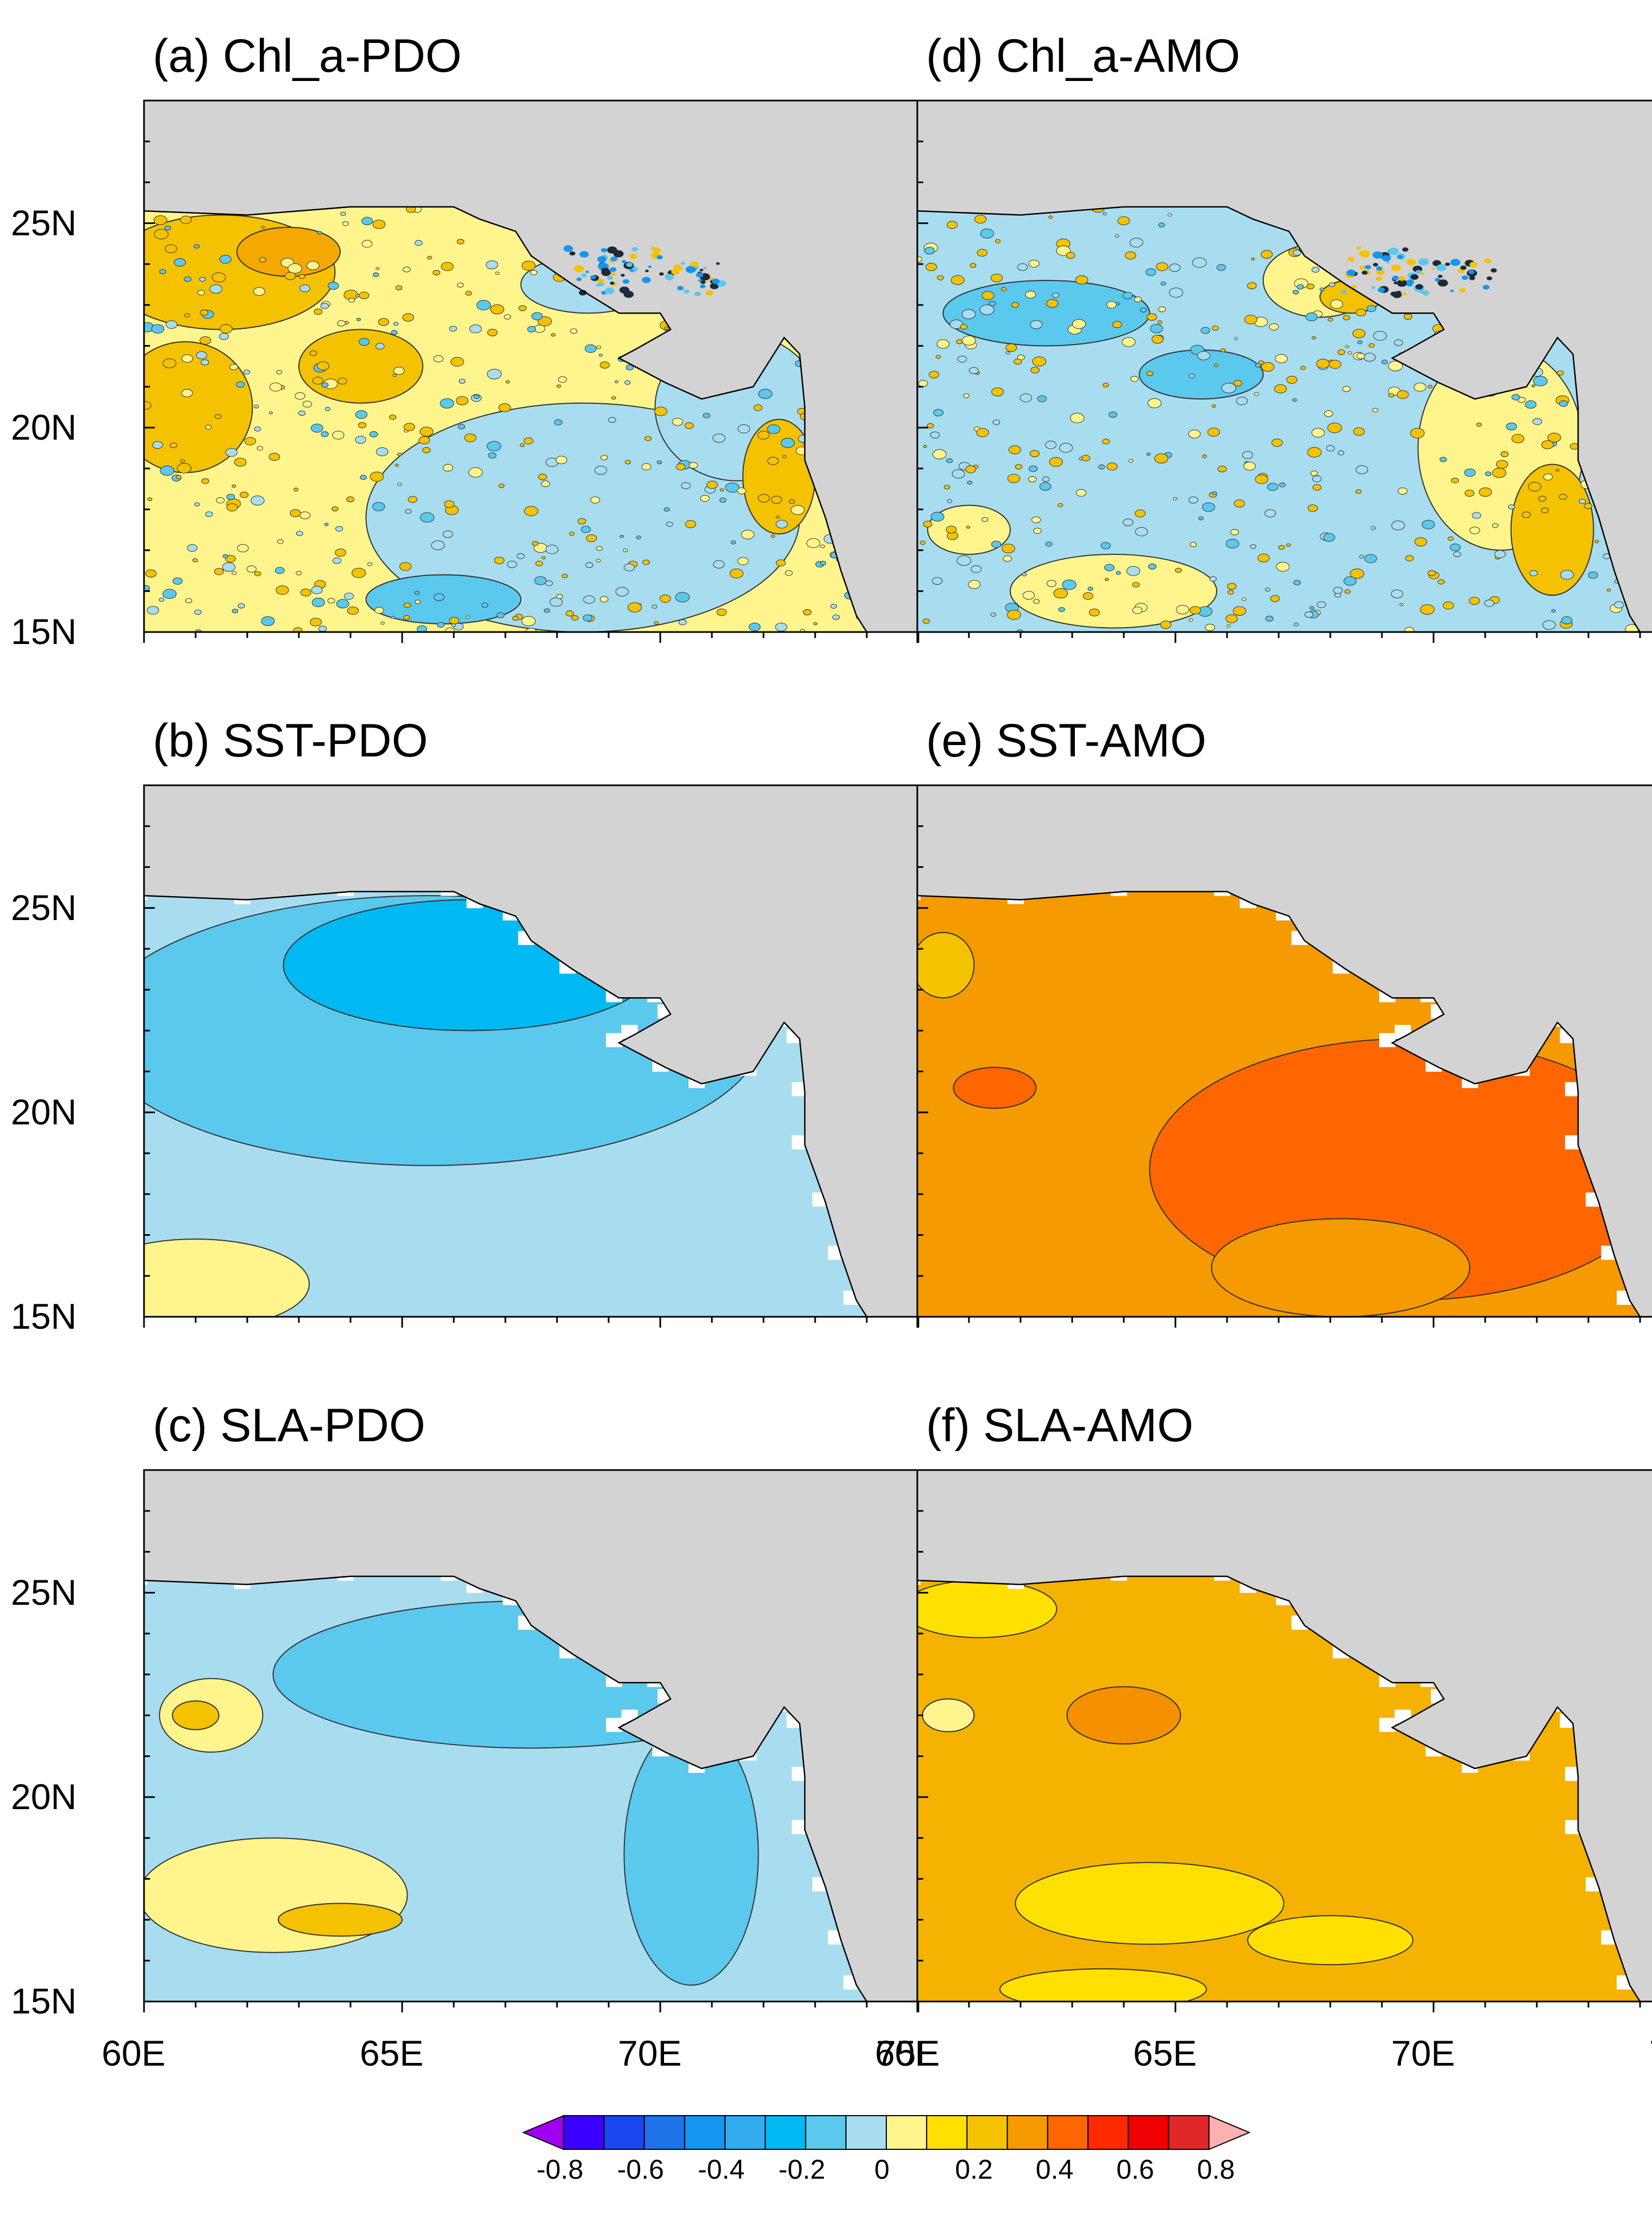  I want to click on lon-label: 60E, so click(907, 2053).